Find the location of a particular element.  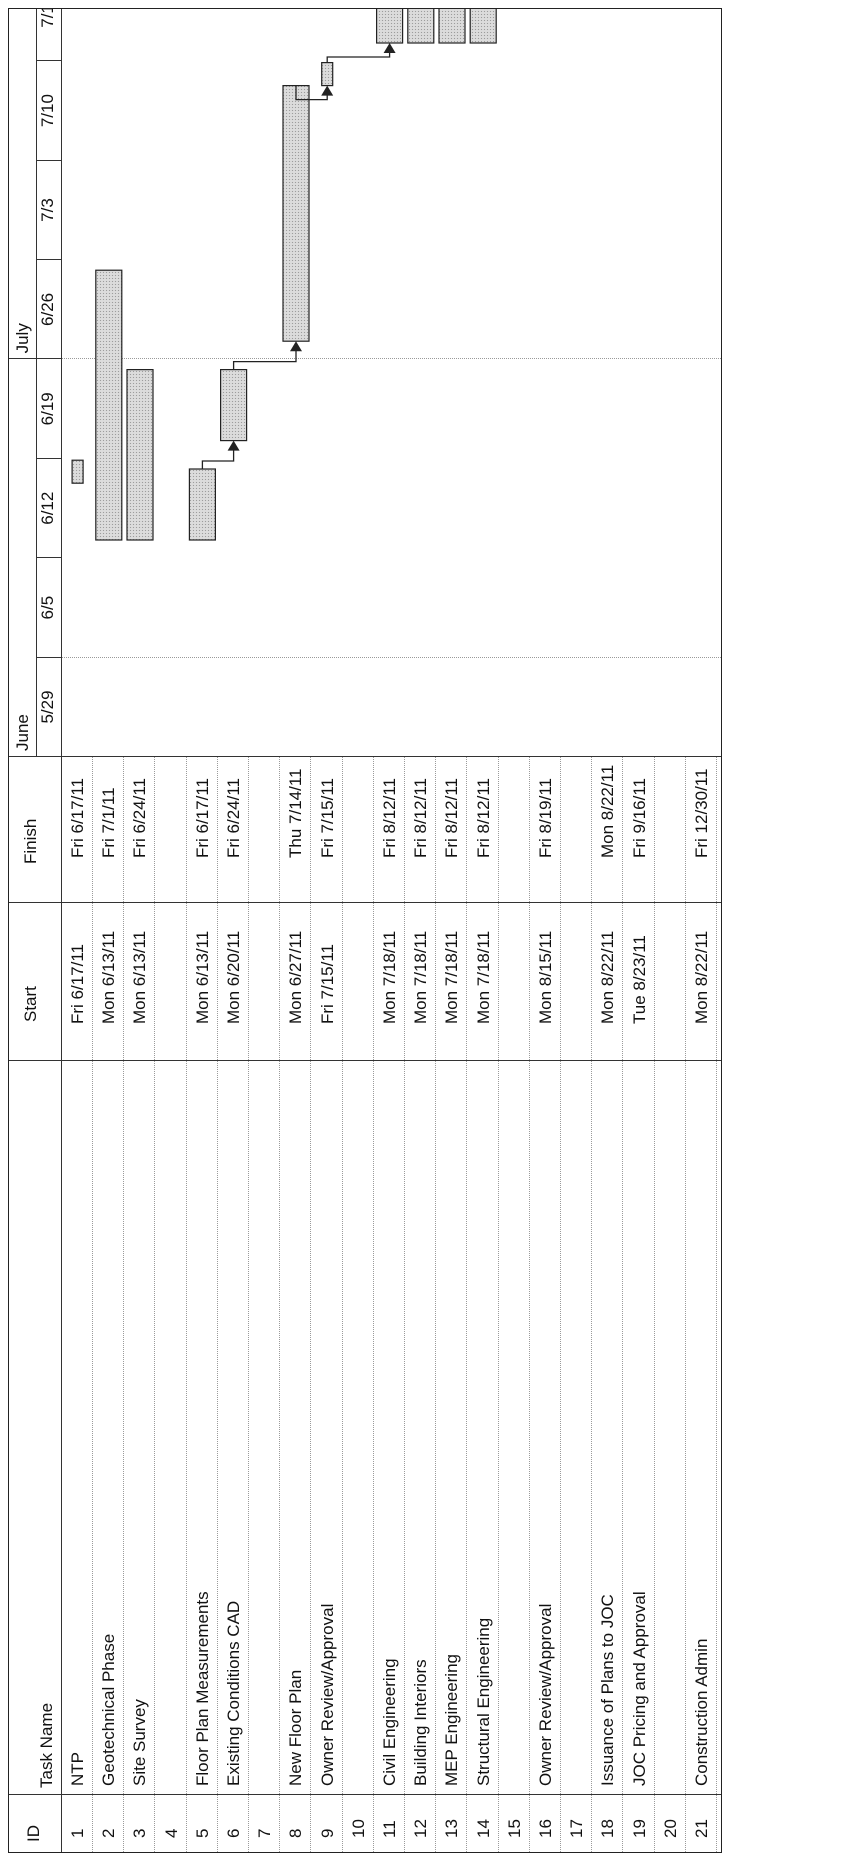

gantt-bars is located at coordinates (284, 274).